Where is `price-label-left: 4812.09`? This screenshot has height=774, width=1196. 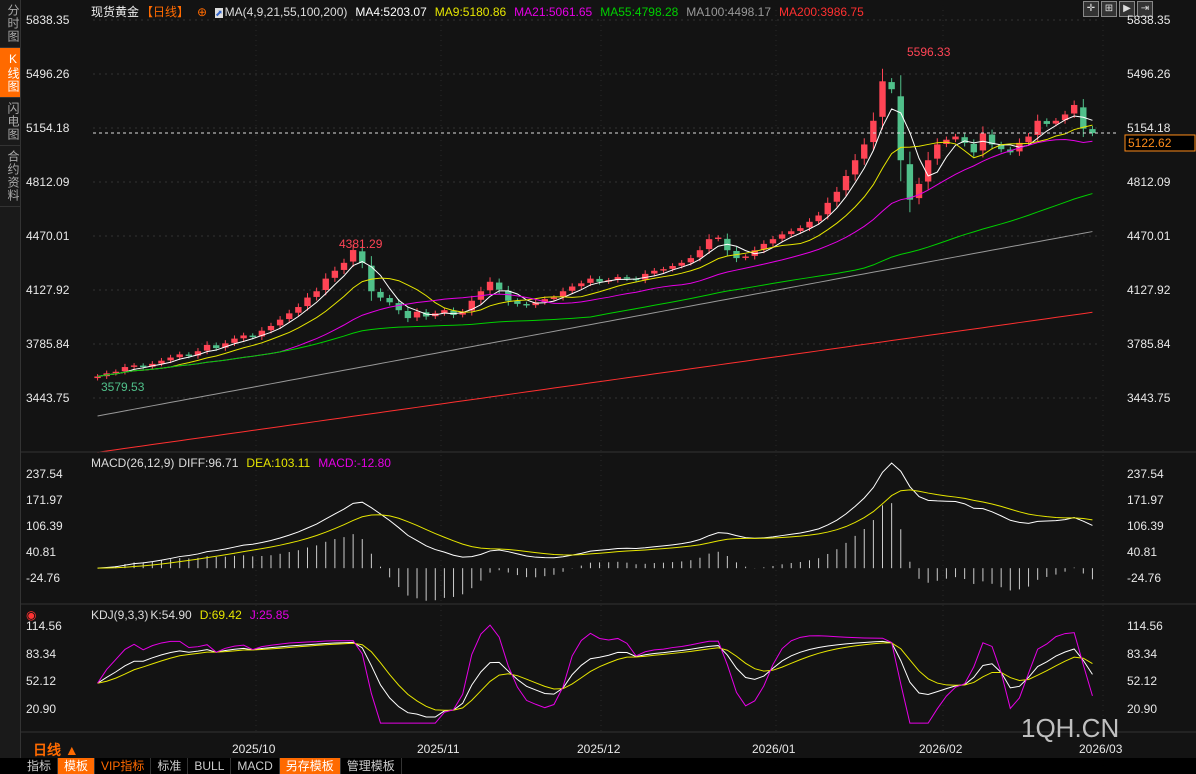
price-label-left: 4812.09 is located at coordinates (48, 182).